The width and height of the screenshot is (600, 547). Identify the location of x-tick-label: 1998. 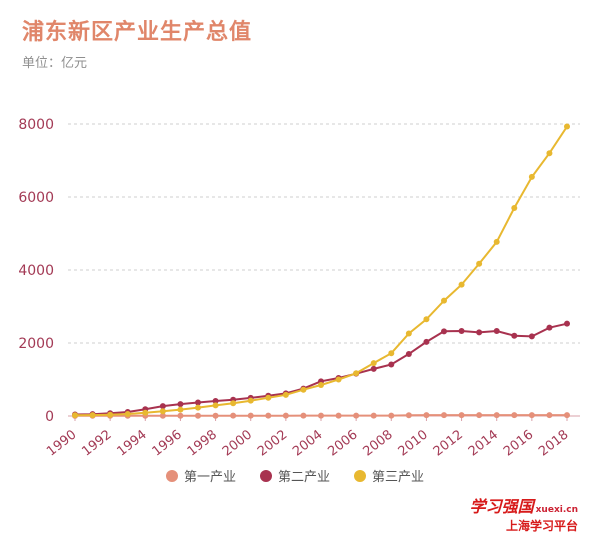
(202, 443).